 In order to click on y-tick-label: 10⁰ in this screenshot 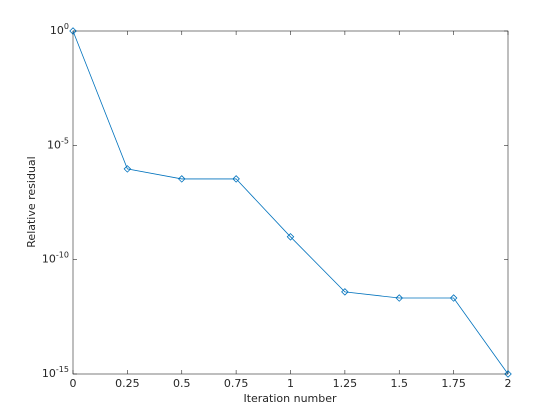, I will do `click(59, 30)`.